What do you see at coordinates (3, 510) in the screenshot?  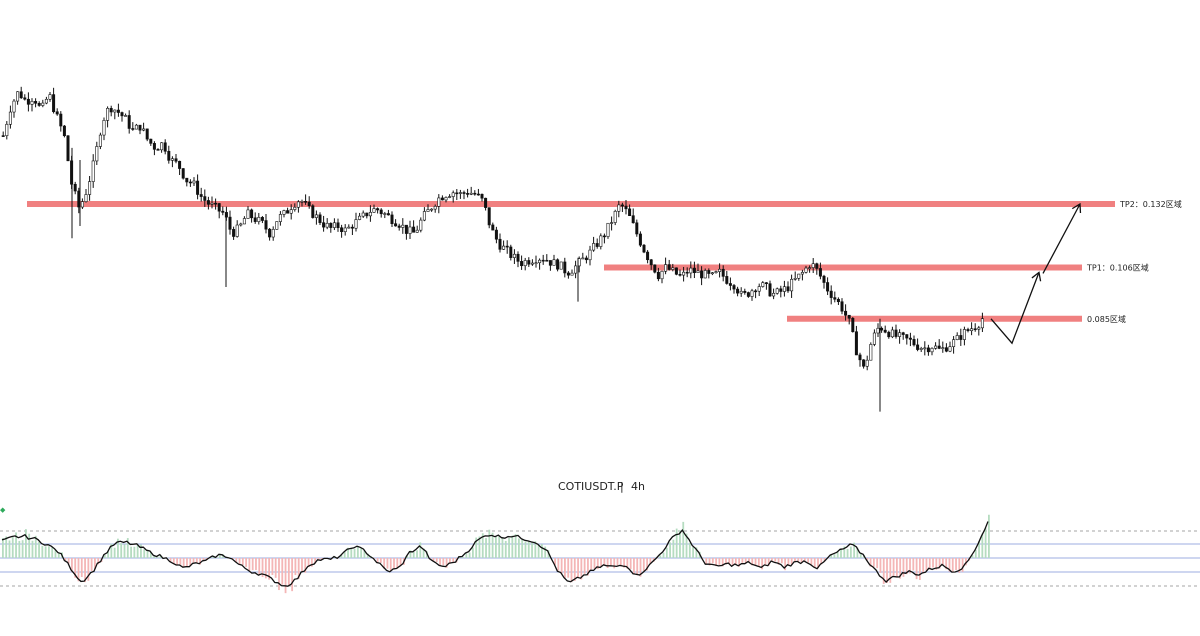 I see `oscillator-marker: ◆` at bounding box center [3, 510].